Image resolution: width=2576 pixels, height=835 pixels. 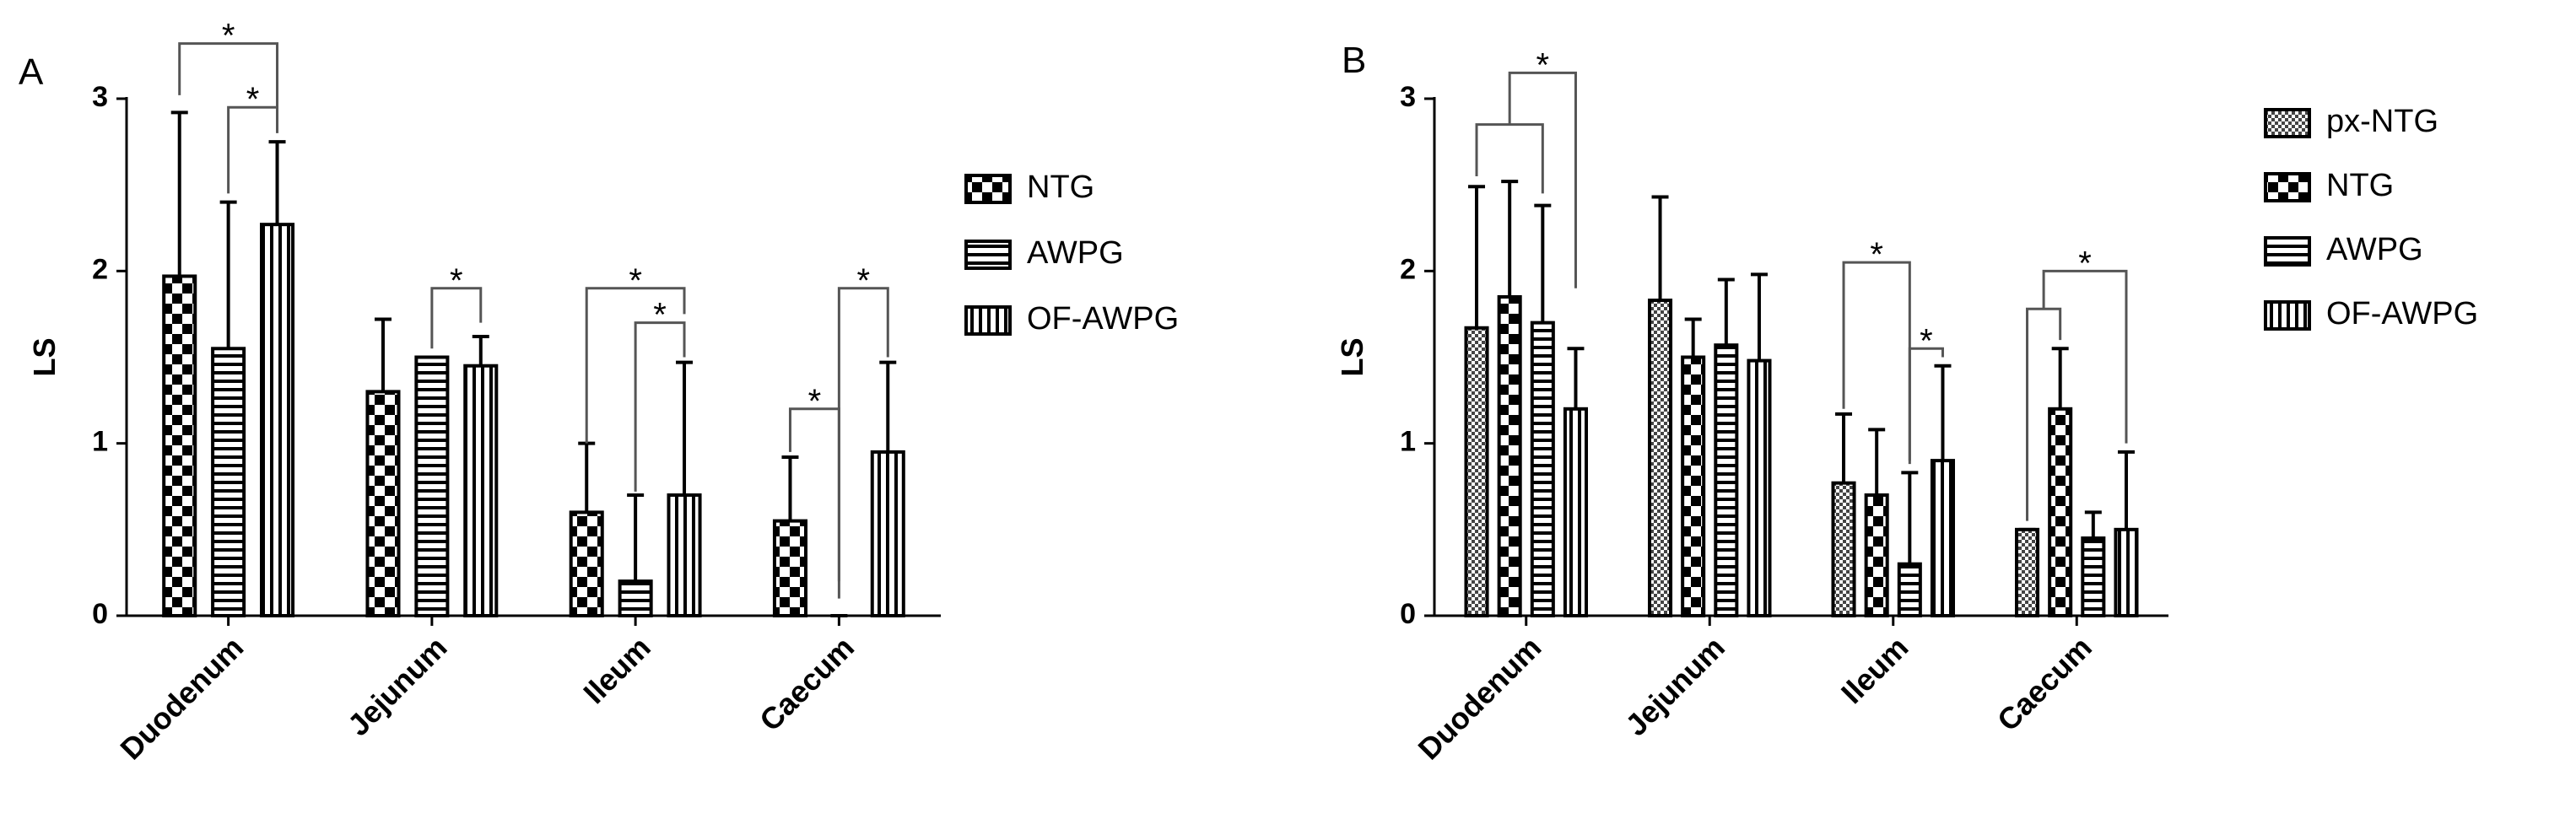 I want to click on legend-label: px-NTG, so click(x=2382, y=121).